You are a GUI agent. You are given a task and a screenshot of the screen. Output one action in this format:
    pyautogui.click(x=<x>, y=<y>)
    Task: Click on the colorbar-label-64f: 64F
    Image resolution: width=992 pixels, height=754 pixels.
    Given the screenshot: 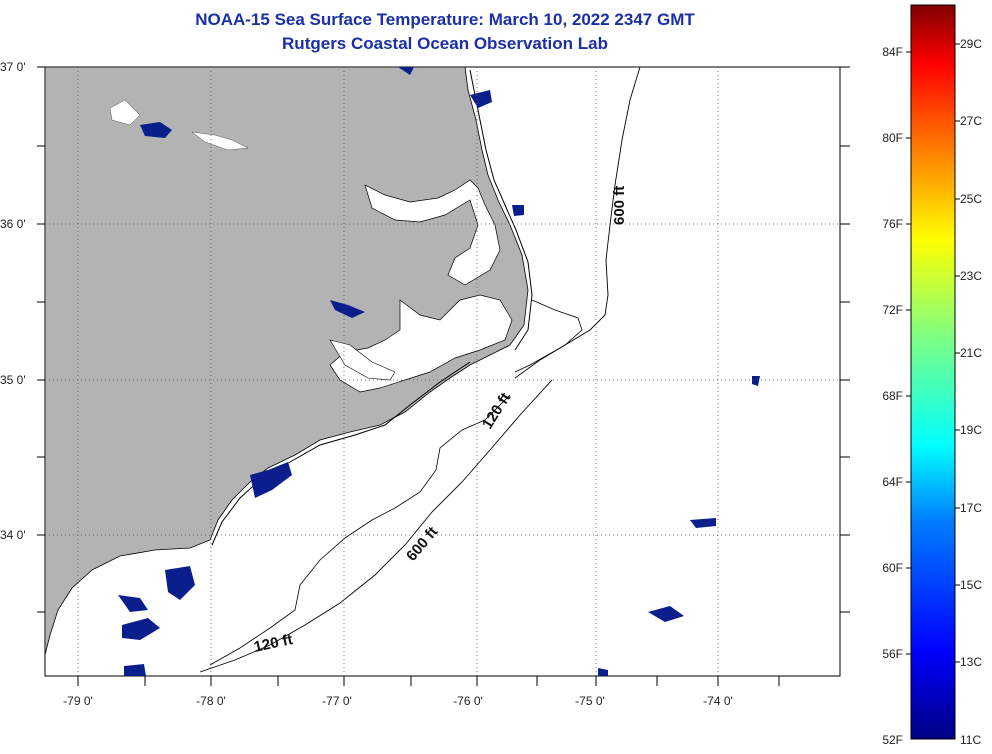 What is the action you would take?
    pyautogui.click(x=892, y=482)
    